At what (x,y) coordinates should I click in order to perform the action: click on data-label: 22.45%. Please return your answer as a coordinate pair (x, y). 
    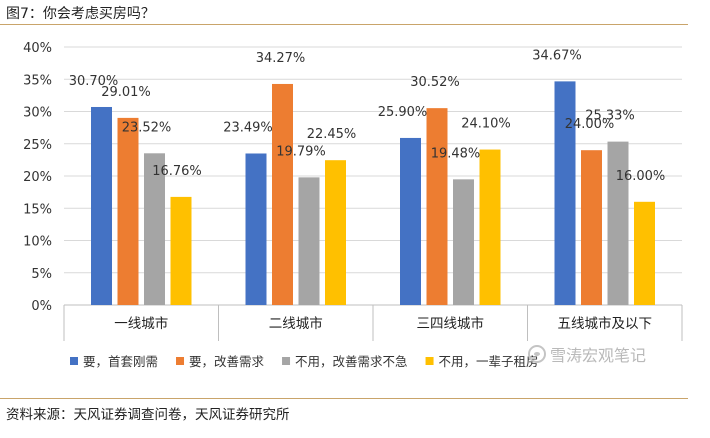
    Looking at the image, I should click on (332, 134).